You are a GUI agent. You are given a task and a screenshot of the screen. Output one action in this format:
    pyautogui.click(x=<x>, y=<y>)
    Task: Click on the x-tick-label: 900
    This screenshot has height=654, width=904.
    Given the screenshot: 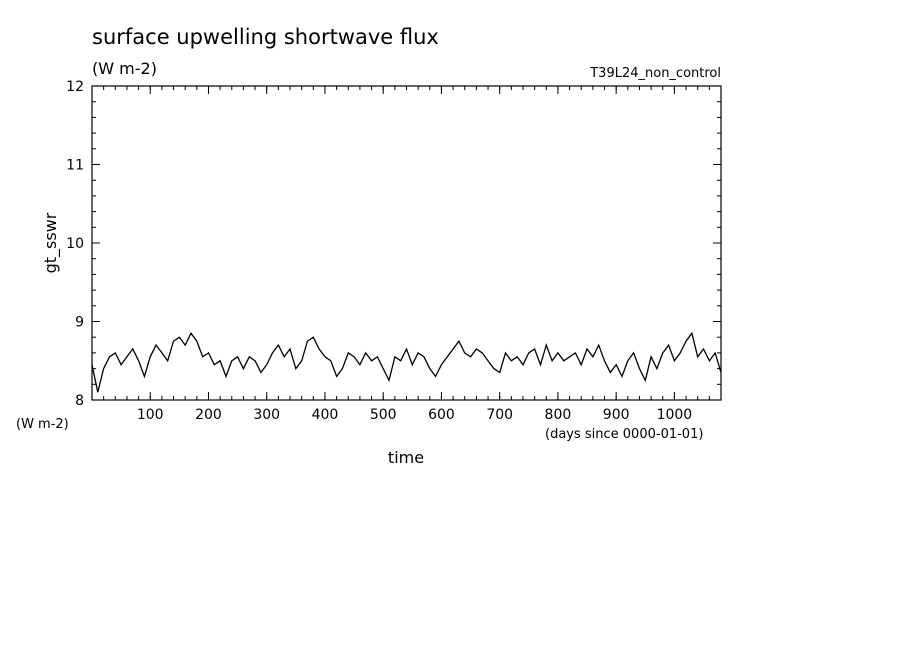 What is the action you would take?
    pyautogui.click(x=616, y=415)
    